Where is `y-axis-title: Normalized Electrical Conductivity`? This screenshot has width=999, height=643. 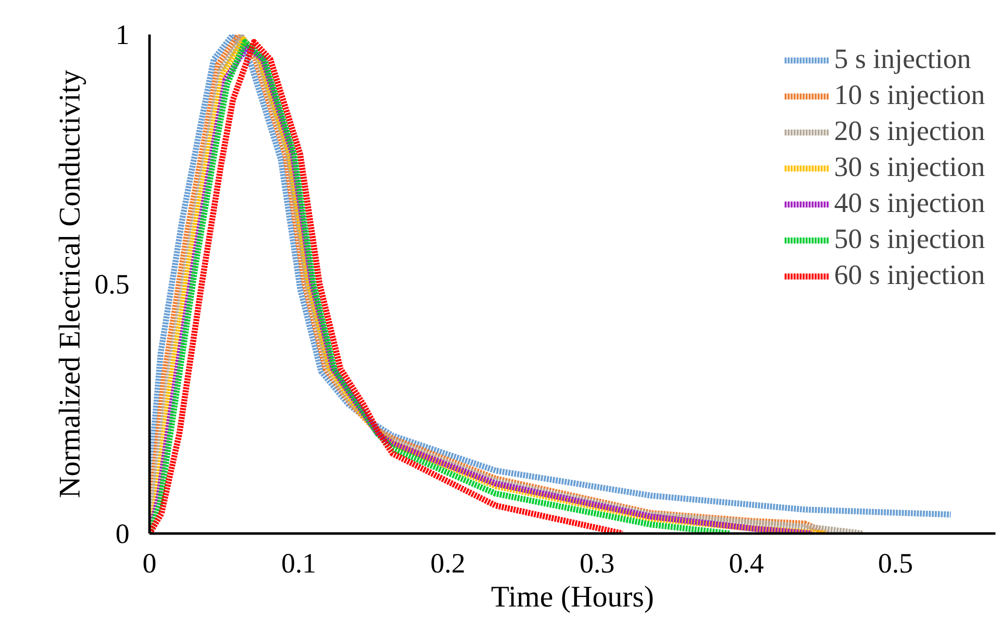
y-axis-title: Normalized Electrical Conductivity is located at coordinates (70, 284).